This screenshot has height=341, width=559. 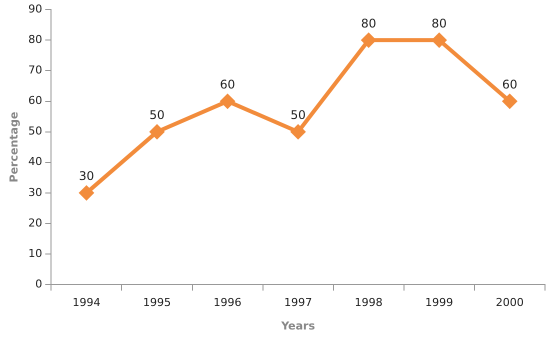 What do you see at coordinates (35, 192) in the screenshot?
I see `y-tick-label: 30` at bounding box center [35, 192].